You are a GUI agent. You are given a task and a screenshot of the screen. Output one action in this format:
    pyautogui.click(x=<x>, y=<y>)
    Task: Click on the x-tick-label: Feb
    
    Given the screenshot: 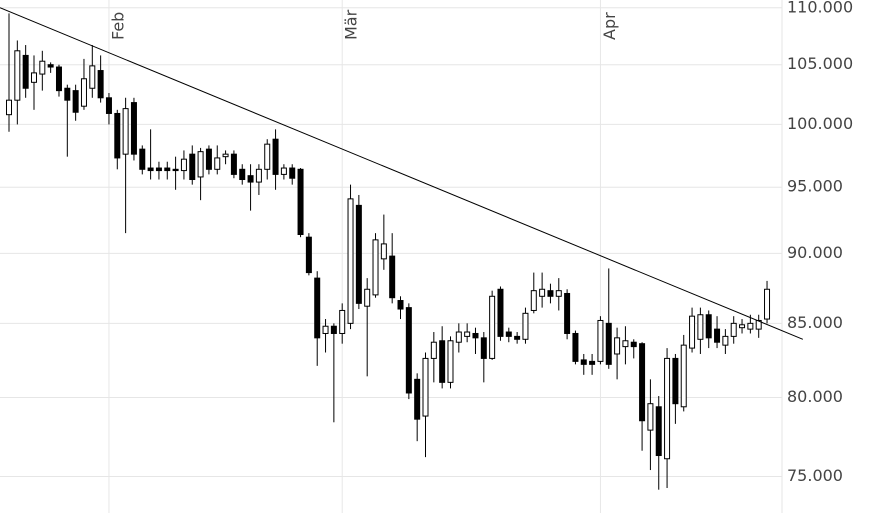 What is the action you would take?
    pyautogui.click(x=117, y=26)
    